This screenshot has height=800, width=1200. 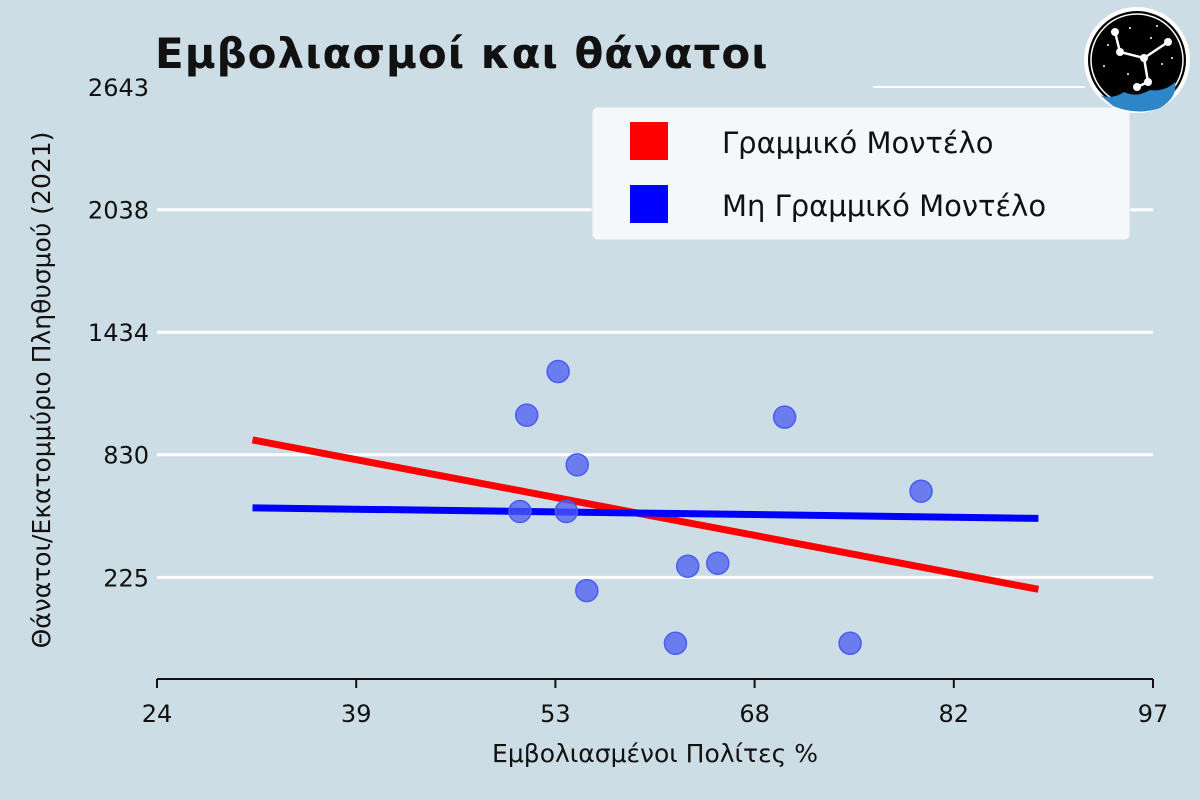 I want to click on x-tick-label: 53, so click(x=555, y=714).